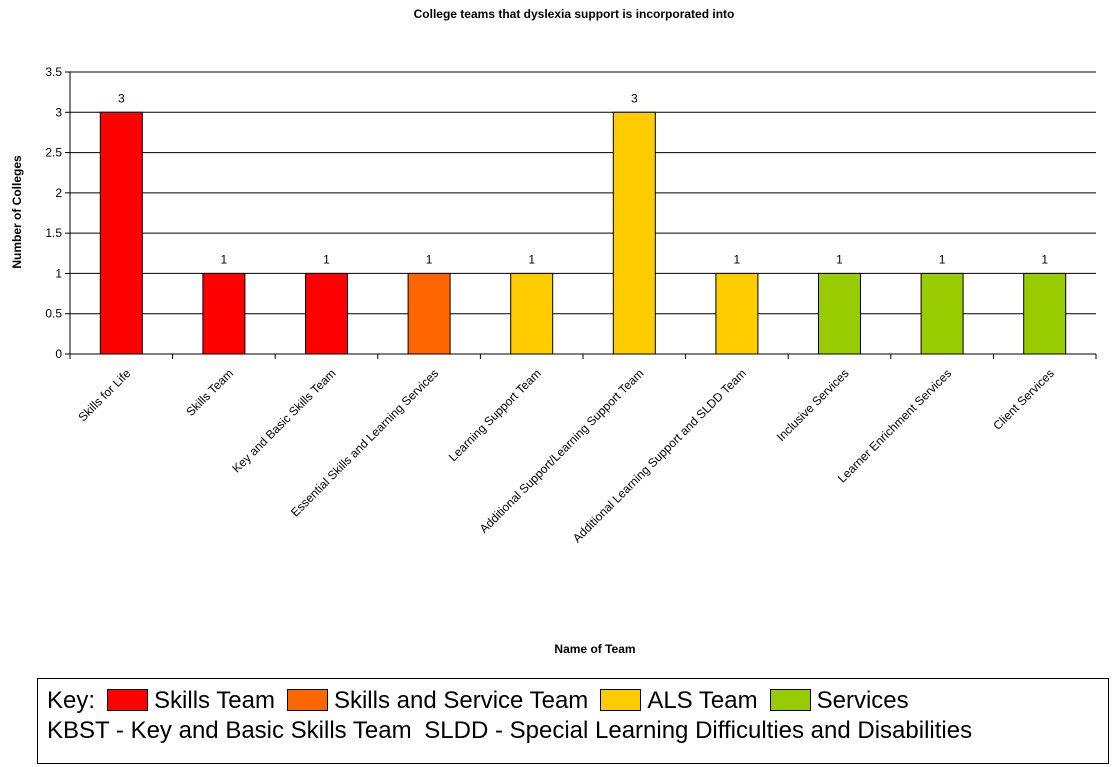  What do you see at coordinates (58, 112) in the screenshot?
I see `y-tick-label: 3` at bounding box center [58, 112].